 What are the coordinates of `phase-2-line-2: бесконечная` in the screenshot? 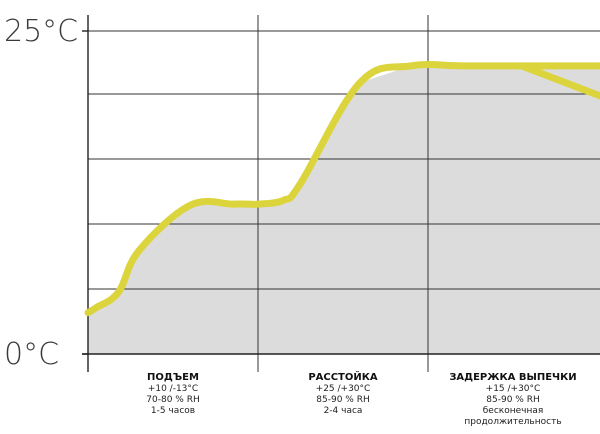 It's located at (513, 411).